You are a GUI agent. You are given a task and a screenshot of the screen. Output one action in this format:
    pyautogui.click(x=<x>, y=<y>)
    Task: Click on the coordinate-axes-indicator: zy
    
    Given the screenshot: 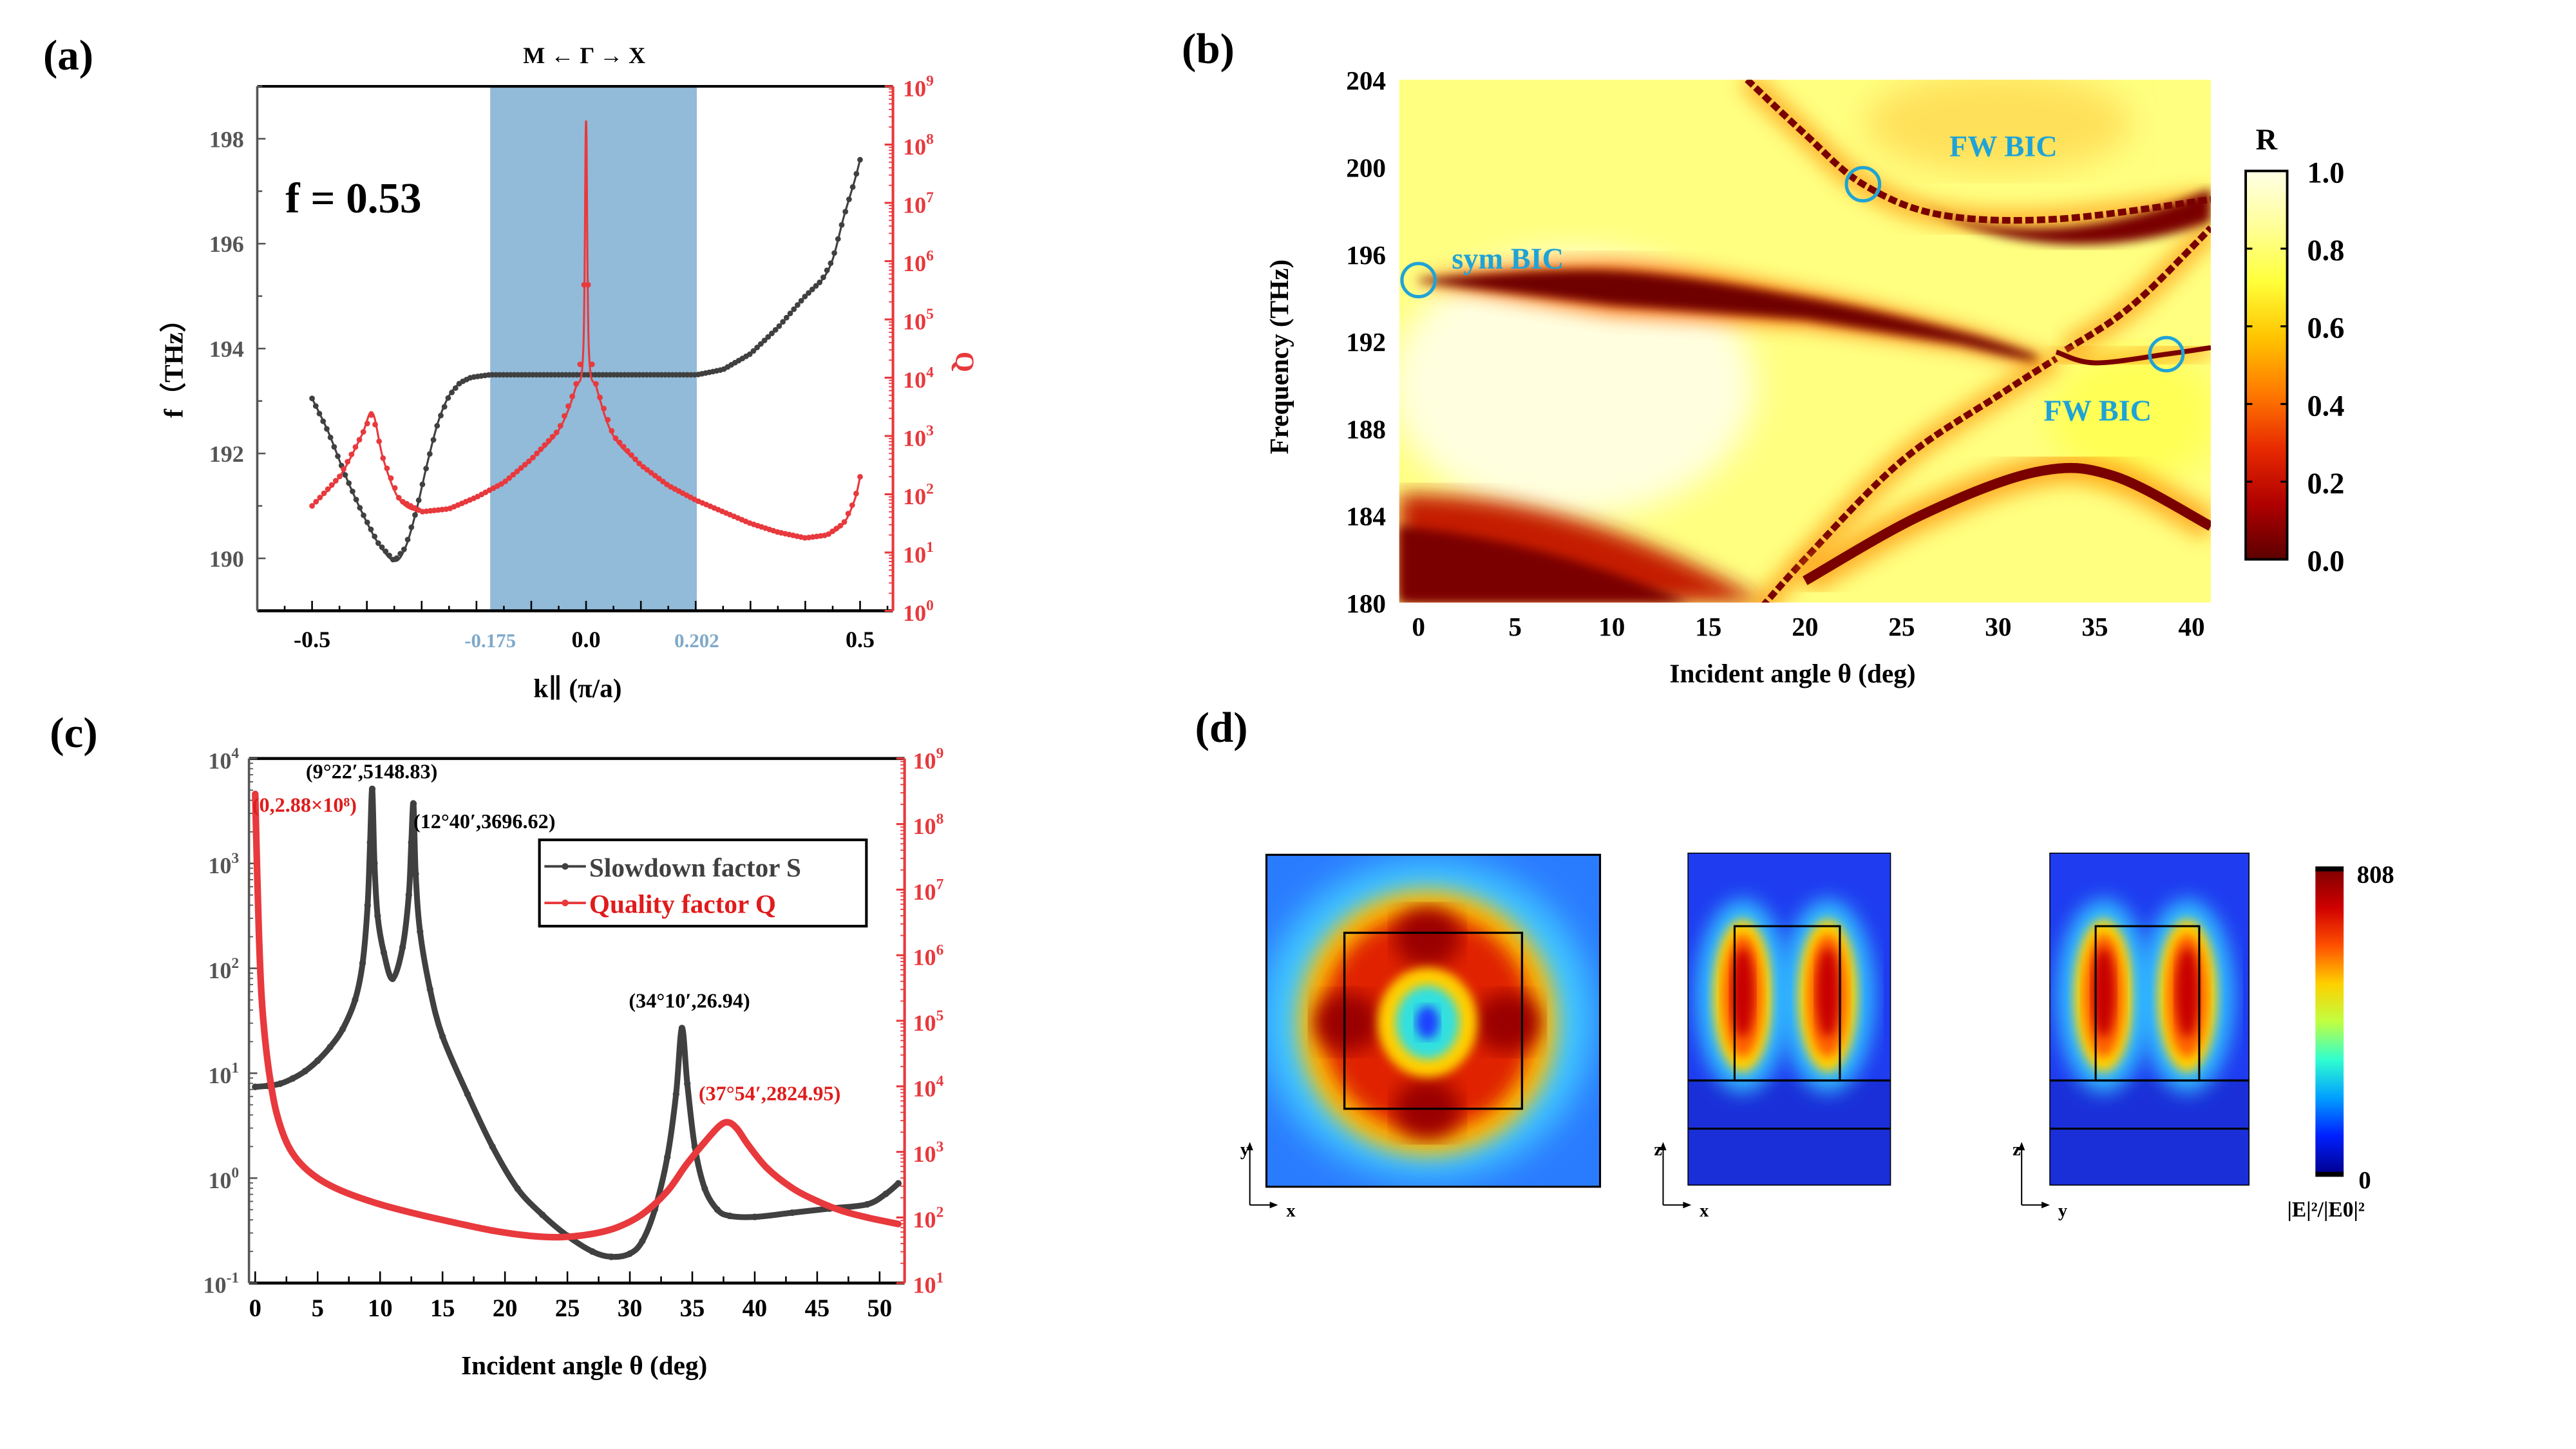 What is the action you would take?
    pyautogui.click(x=2039, y=1180)
    